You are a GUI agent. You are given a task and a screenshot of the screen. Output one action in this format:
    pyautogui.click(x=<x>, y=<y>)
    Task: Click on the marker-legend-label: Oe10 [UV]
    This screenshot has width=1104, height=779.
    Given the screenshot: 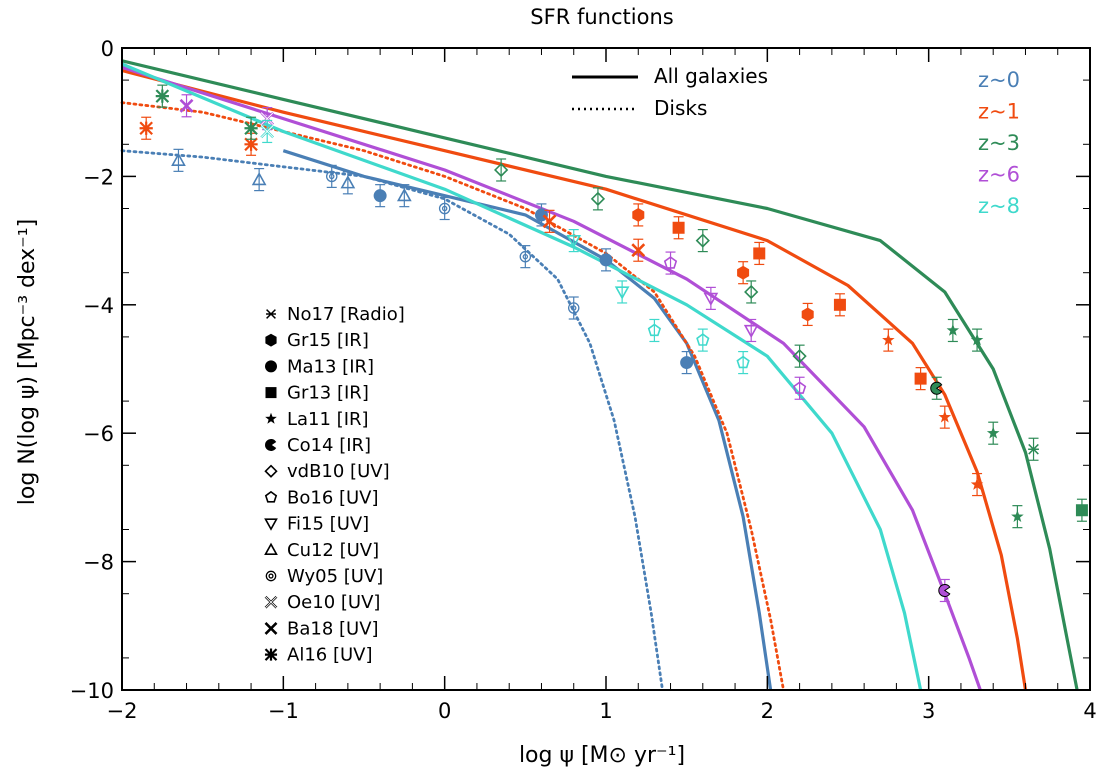 What is the action you would take?
    pyautogui.click(x=333, y=602)
    